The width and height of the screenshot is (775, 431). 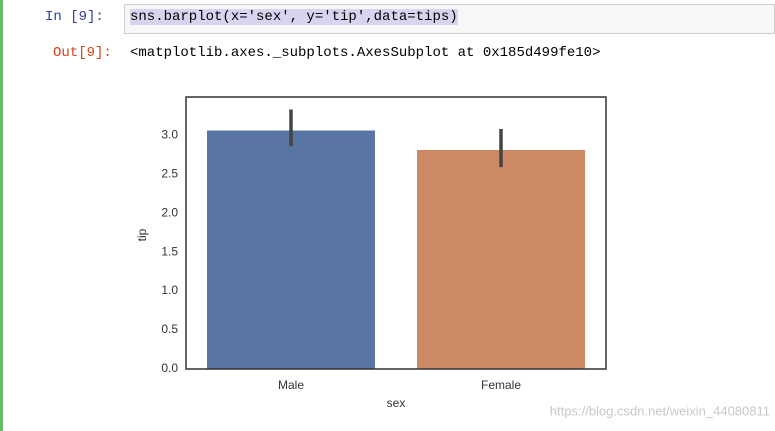 What do you see at coordinates (142, 234) in the screenshot?
I see `y-axis-label: tip` at bounding box center [142, 234].